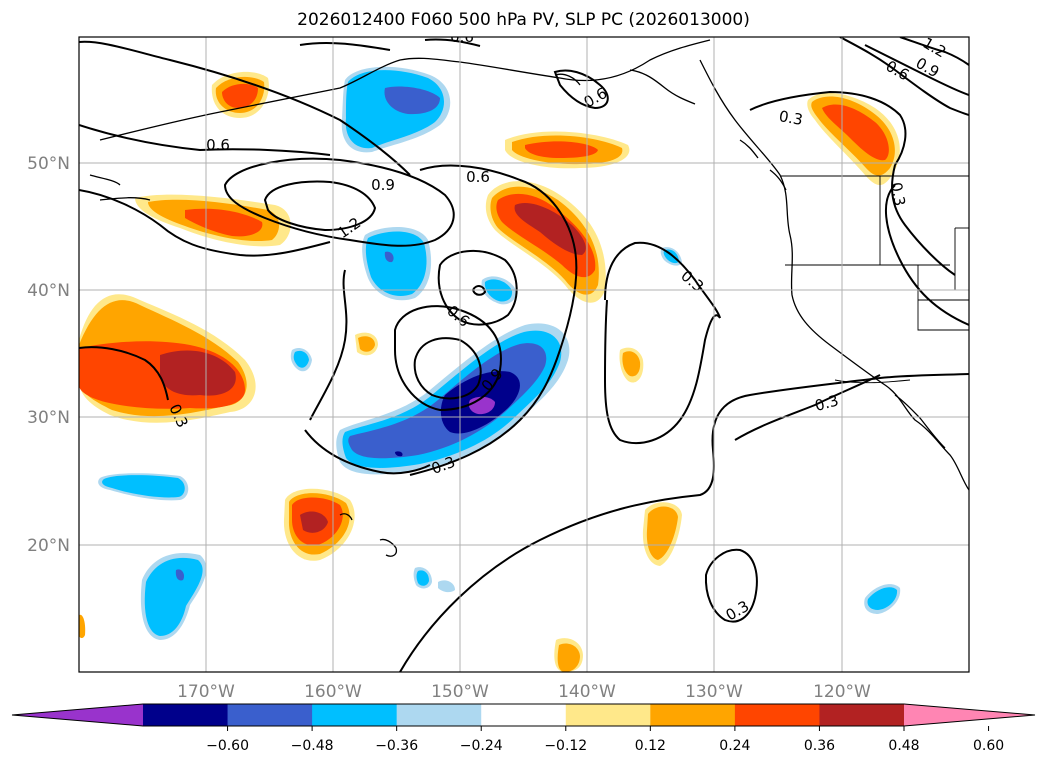 The height and width of the screenshot is (765, 1047). Describe the element at coordinates (48, 418) in the screenshot. I see `lat-tick-label: 30°N` at that location.